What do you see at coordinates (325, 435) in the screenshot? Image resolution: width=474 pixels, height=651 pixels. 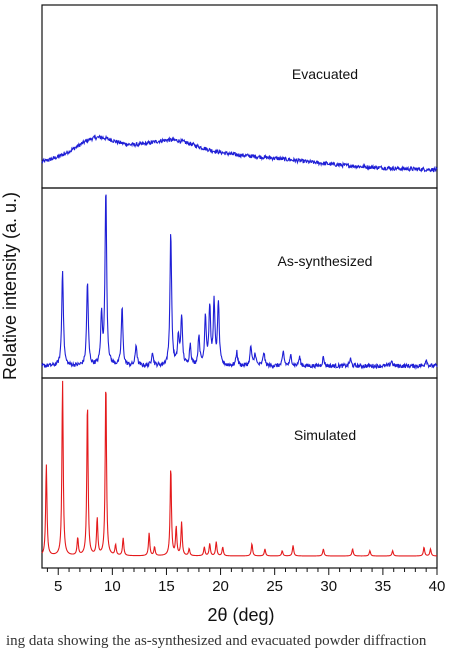 I see `panel-label-simulated: Simulated` at bounding box center [325, 435].